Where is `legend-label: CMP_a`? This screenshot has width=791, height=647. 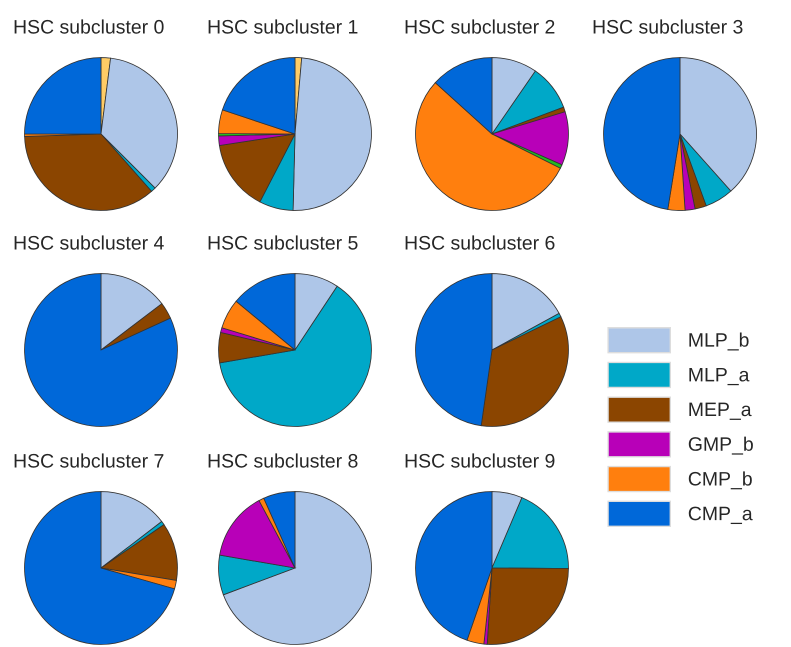
legend-label: CMP_a is located at coordinates (720, 515).